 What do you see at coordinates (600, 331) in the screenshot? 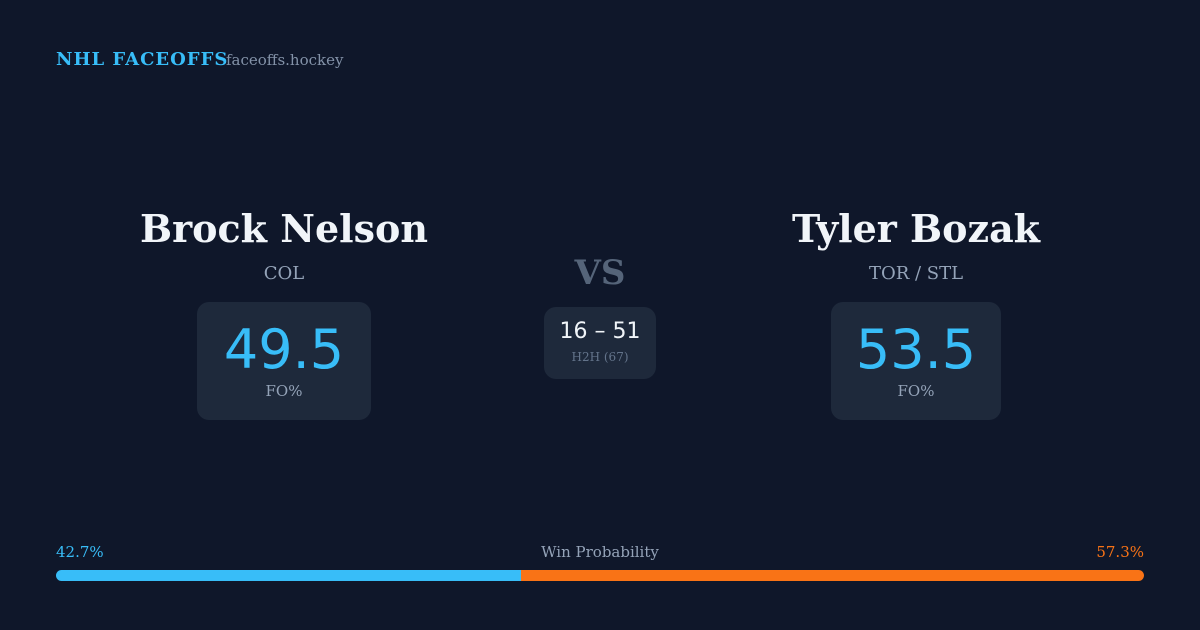
I see `h2h-record: 16 – 51` at bounding box center [600, 331].